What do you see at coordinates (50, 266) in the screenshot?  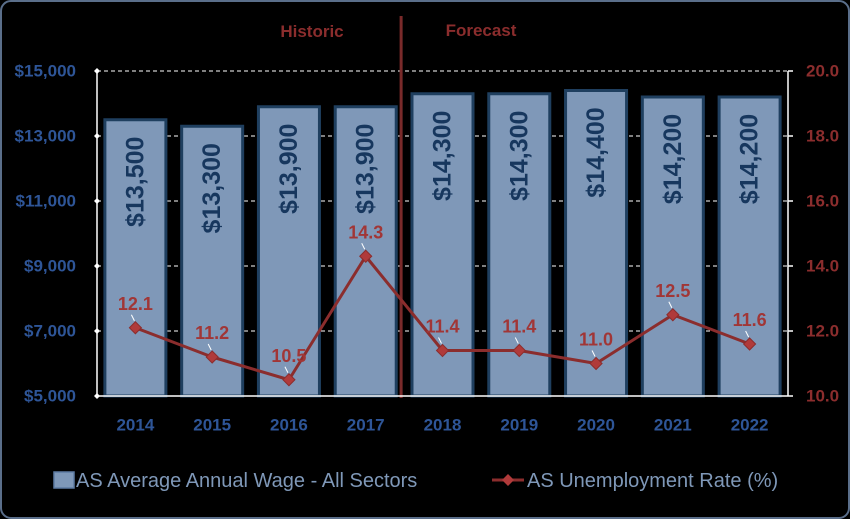 I see `left-tick-label: $9,000` at bounding box center [50, 266].